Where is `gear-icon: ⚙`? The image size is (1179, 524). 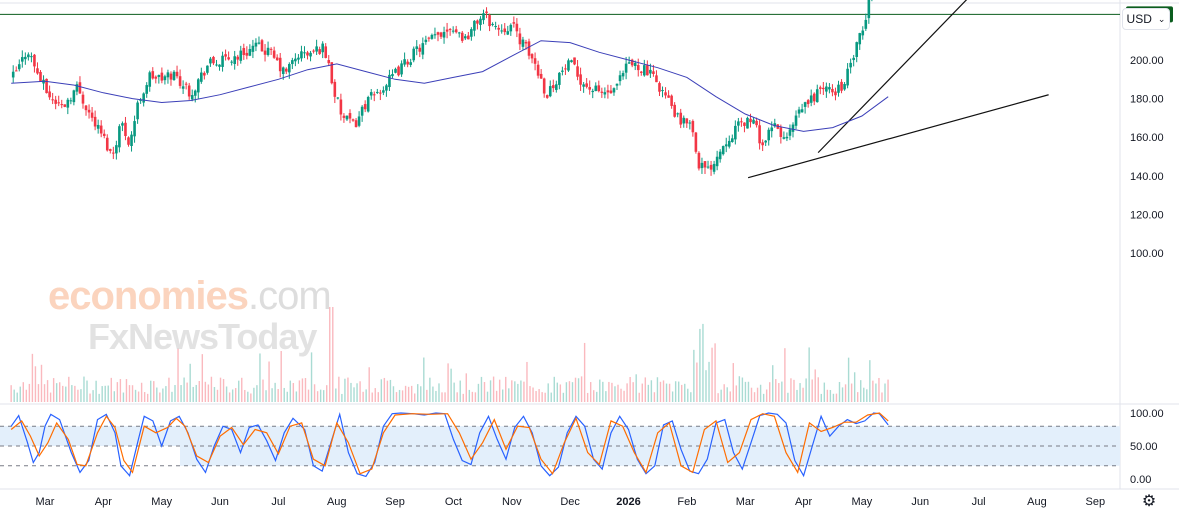
gear-icon: ⚙ is located at coordinates (1149, 501).